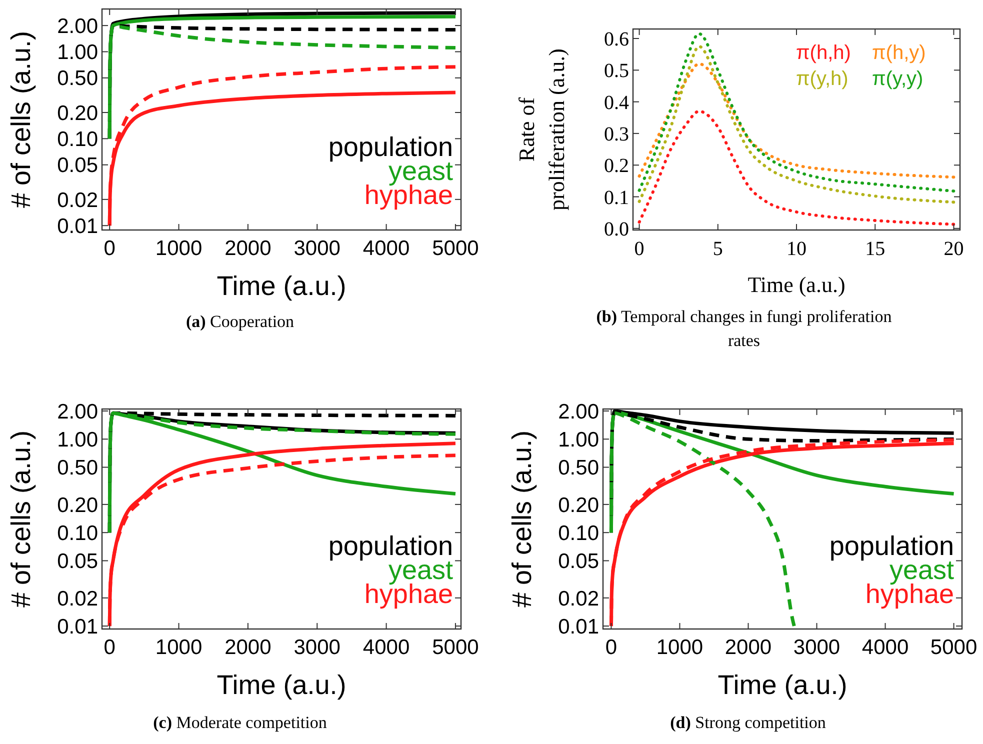 The width and height of the screenshot is (983, 744). What do you see at coordinates (898, 79) in the screenshot?
I see `text: π(y,y)` at bounding box center [898, 79].